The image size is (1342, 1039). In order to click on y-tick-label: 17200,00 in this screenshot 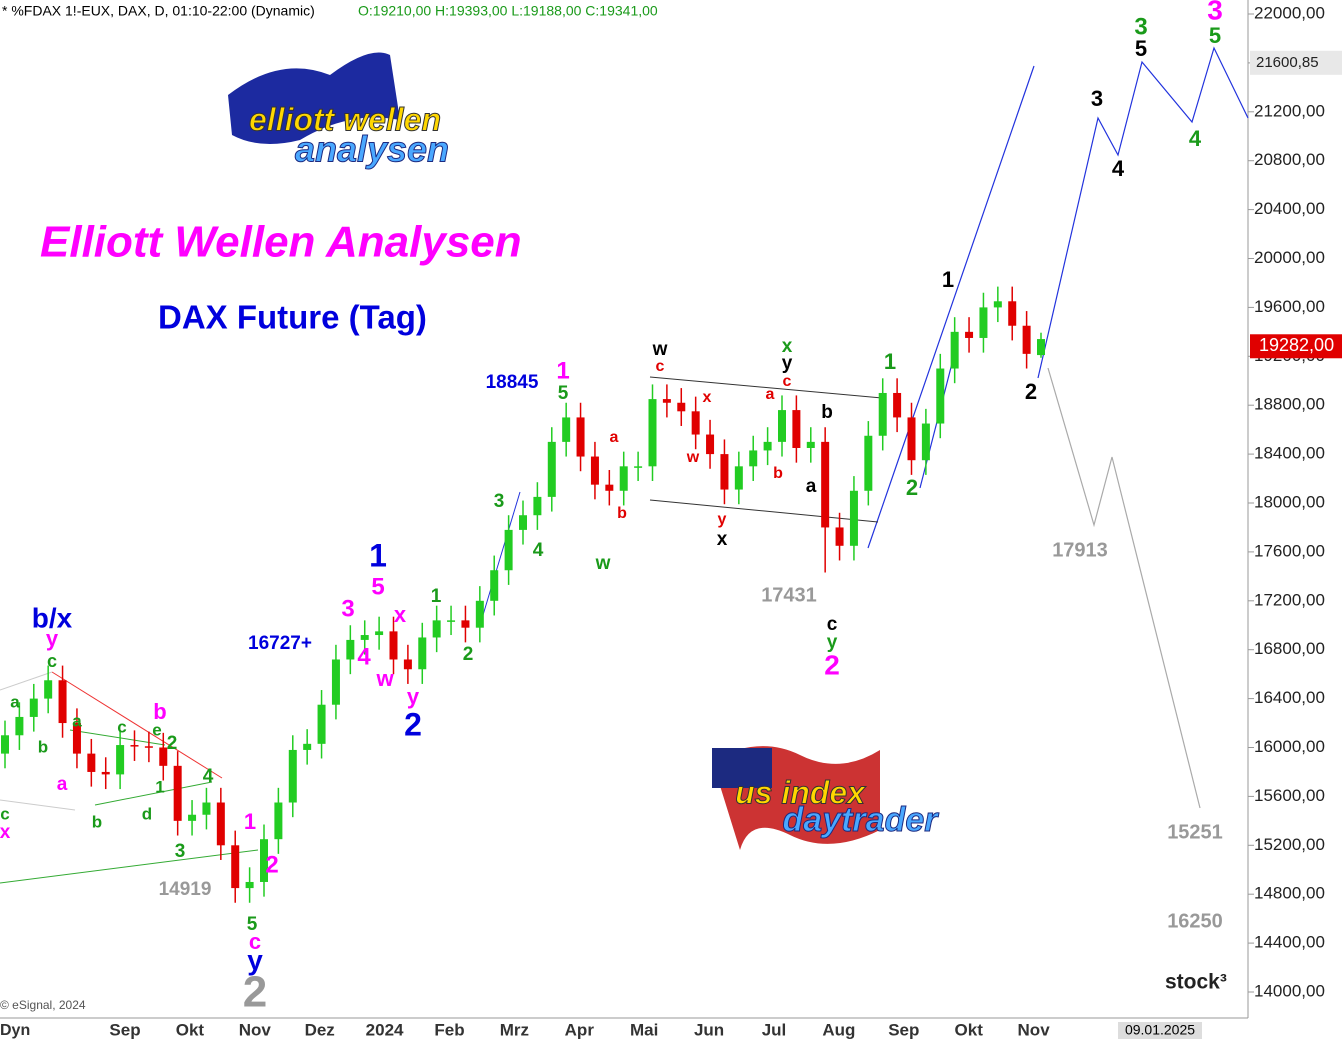, I will do `click(1289, 599)`.